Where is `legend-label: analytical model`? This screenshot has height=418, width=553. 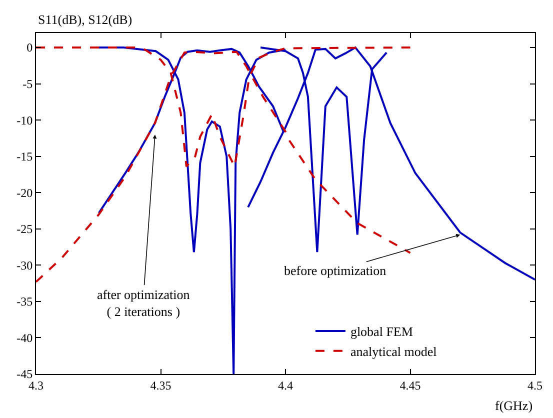
legend-label: analytical model is located at coordinates (394, 351).